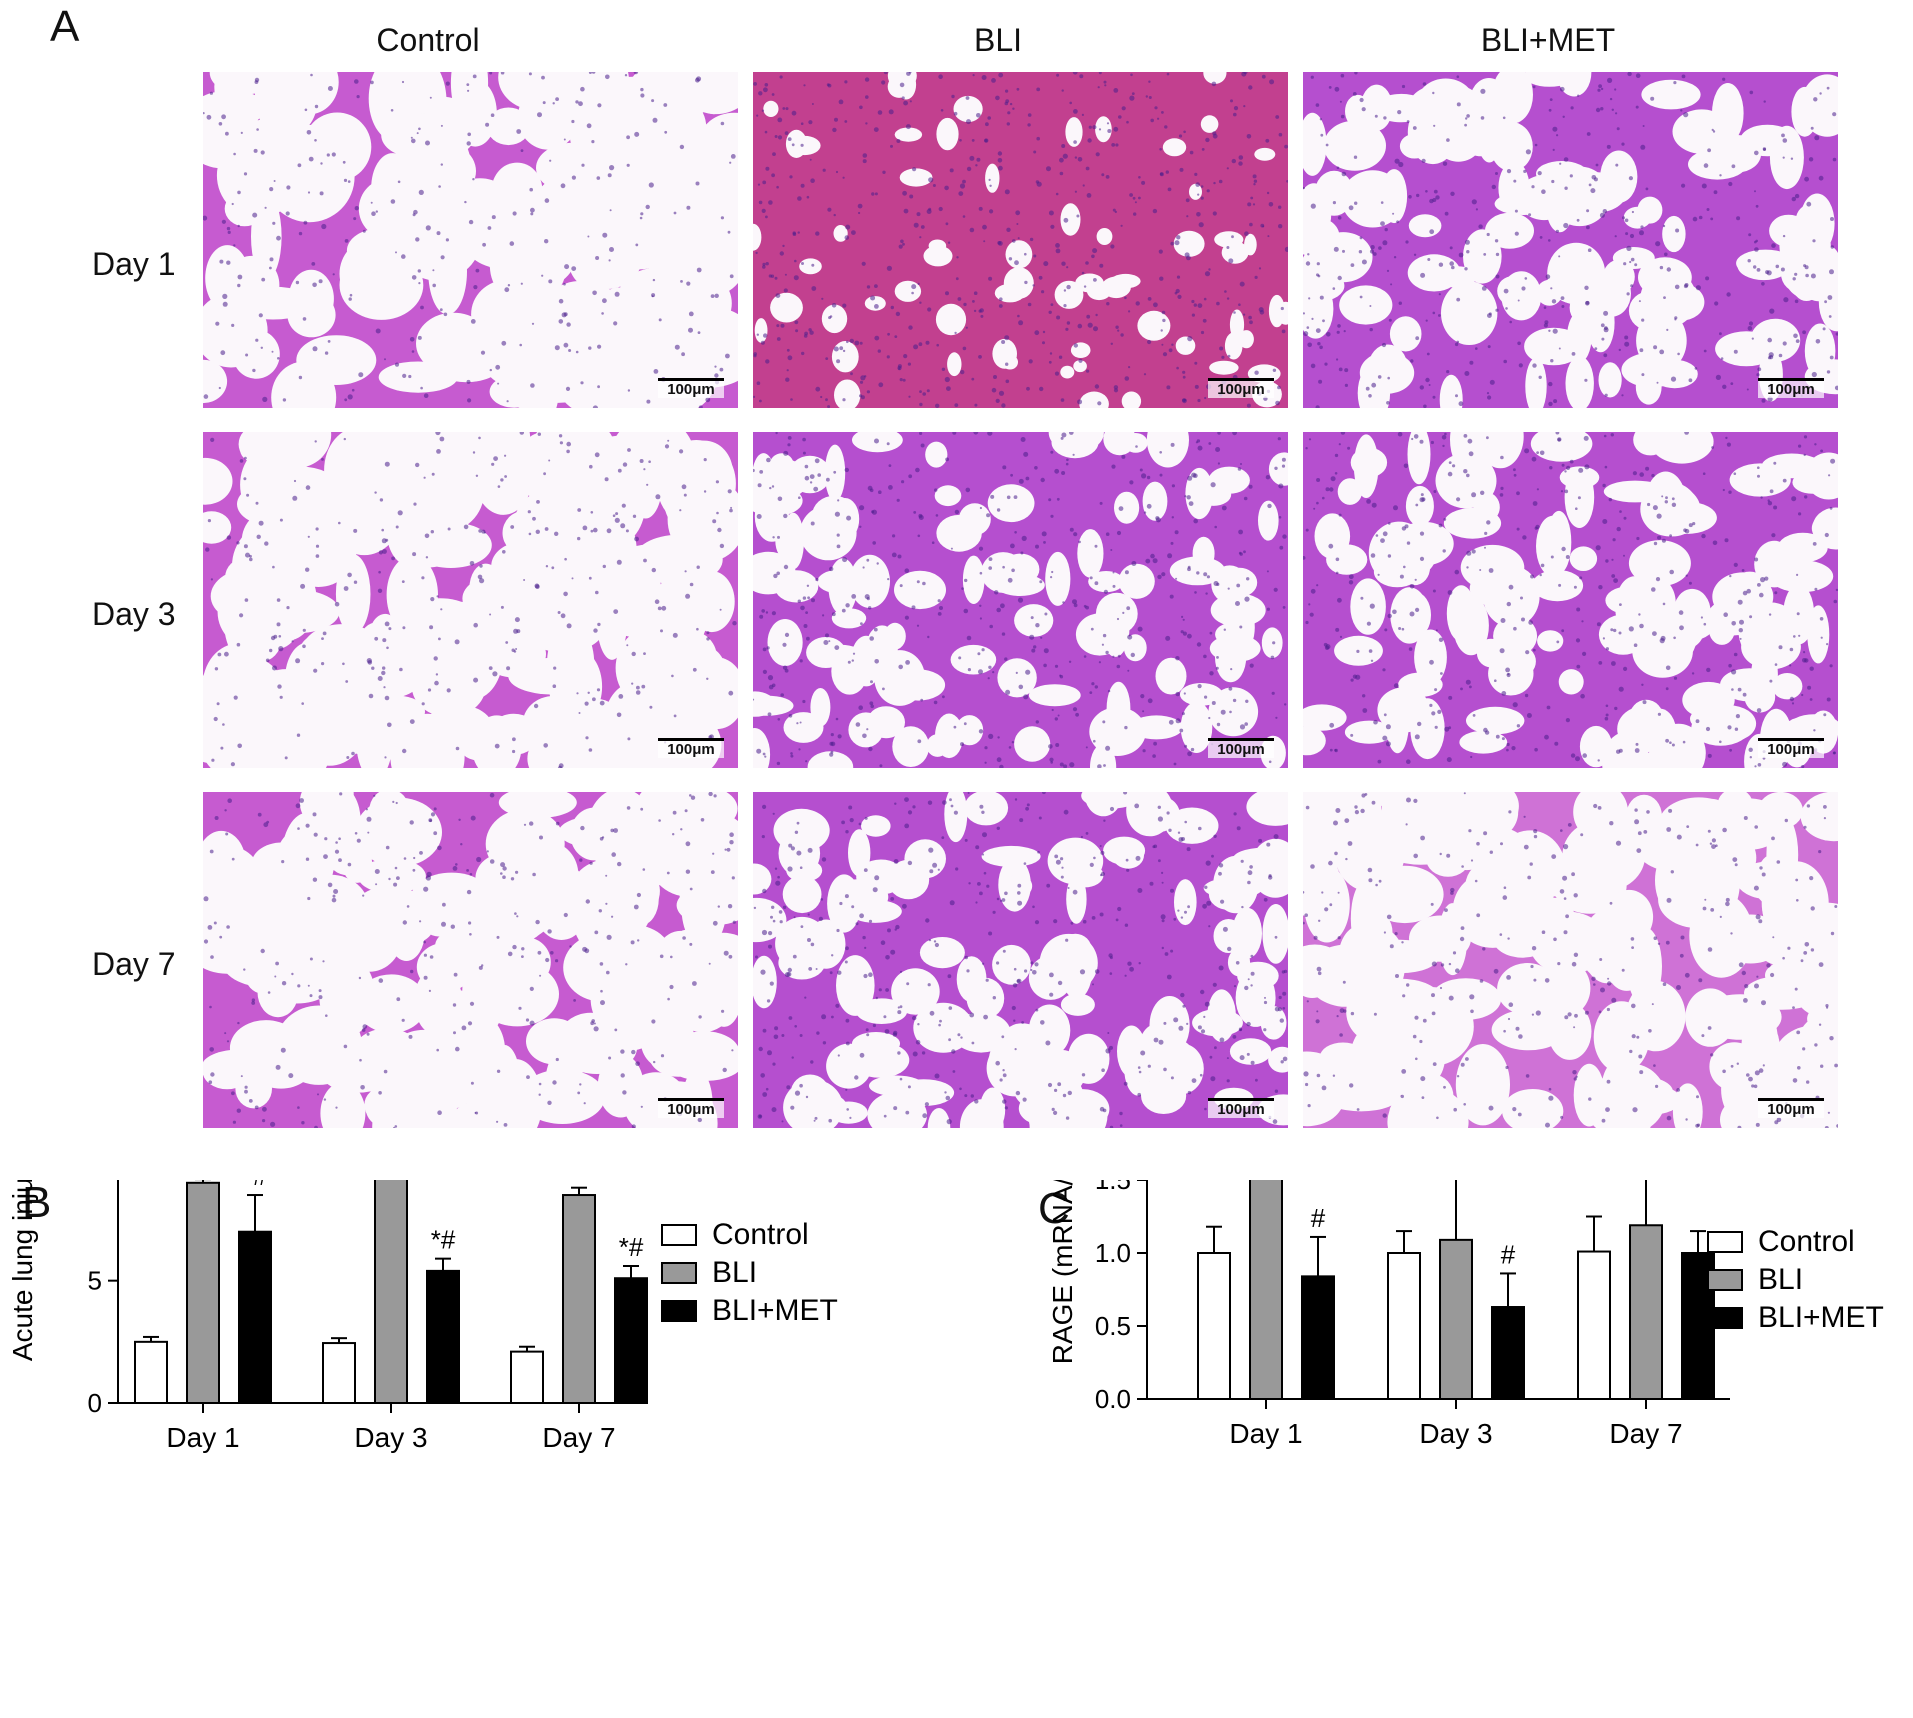  I want to click on y-tick-label: 0, so click(95, 1403).